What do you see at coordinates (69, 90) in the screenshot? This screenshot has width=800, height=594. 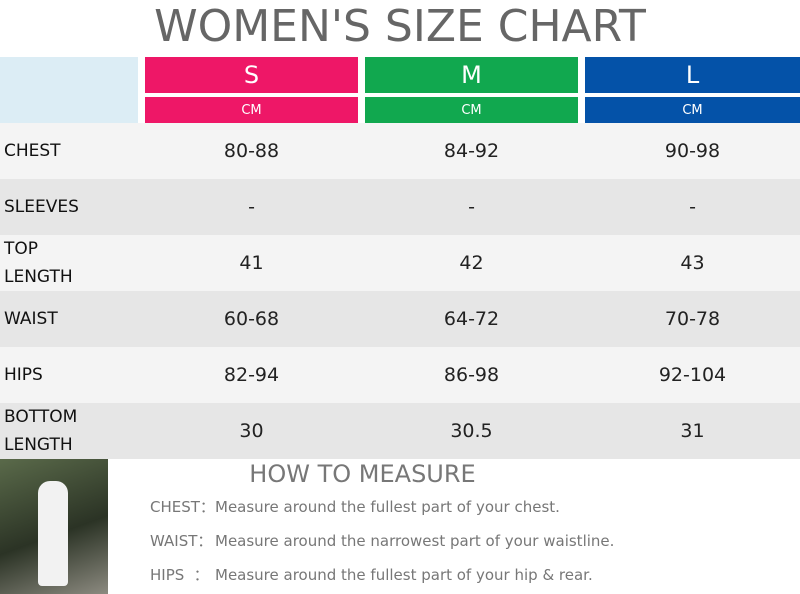 I see `corner-cell` at bounding box center [69, 90].